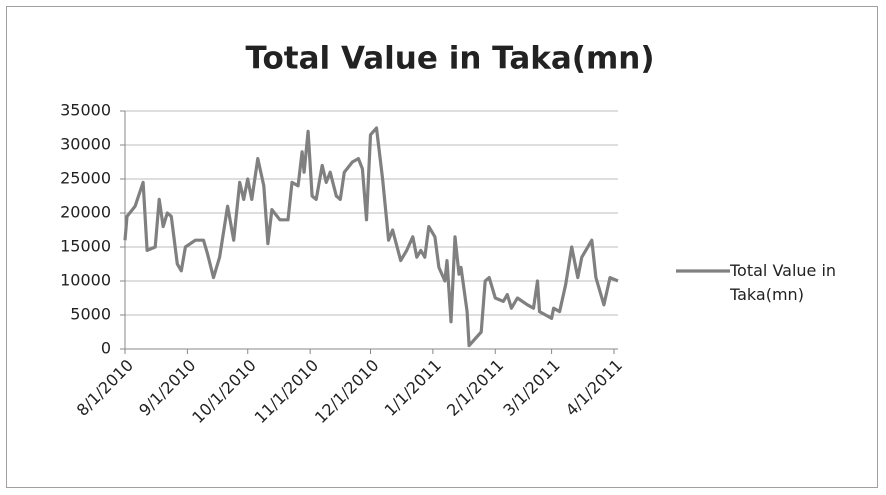 The width and height of the screenshot is (886, 495). I want to click on x-tick-label: 3/1/2011, so click(531, 388).